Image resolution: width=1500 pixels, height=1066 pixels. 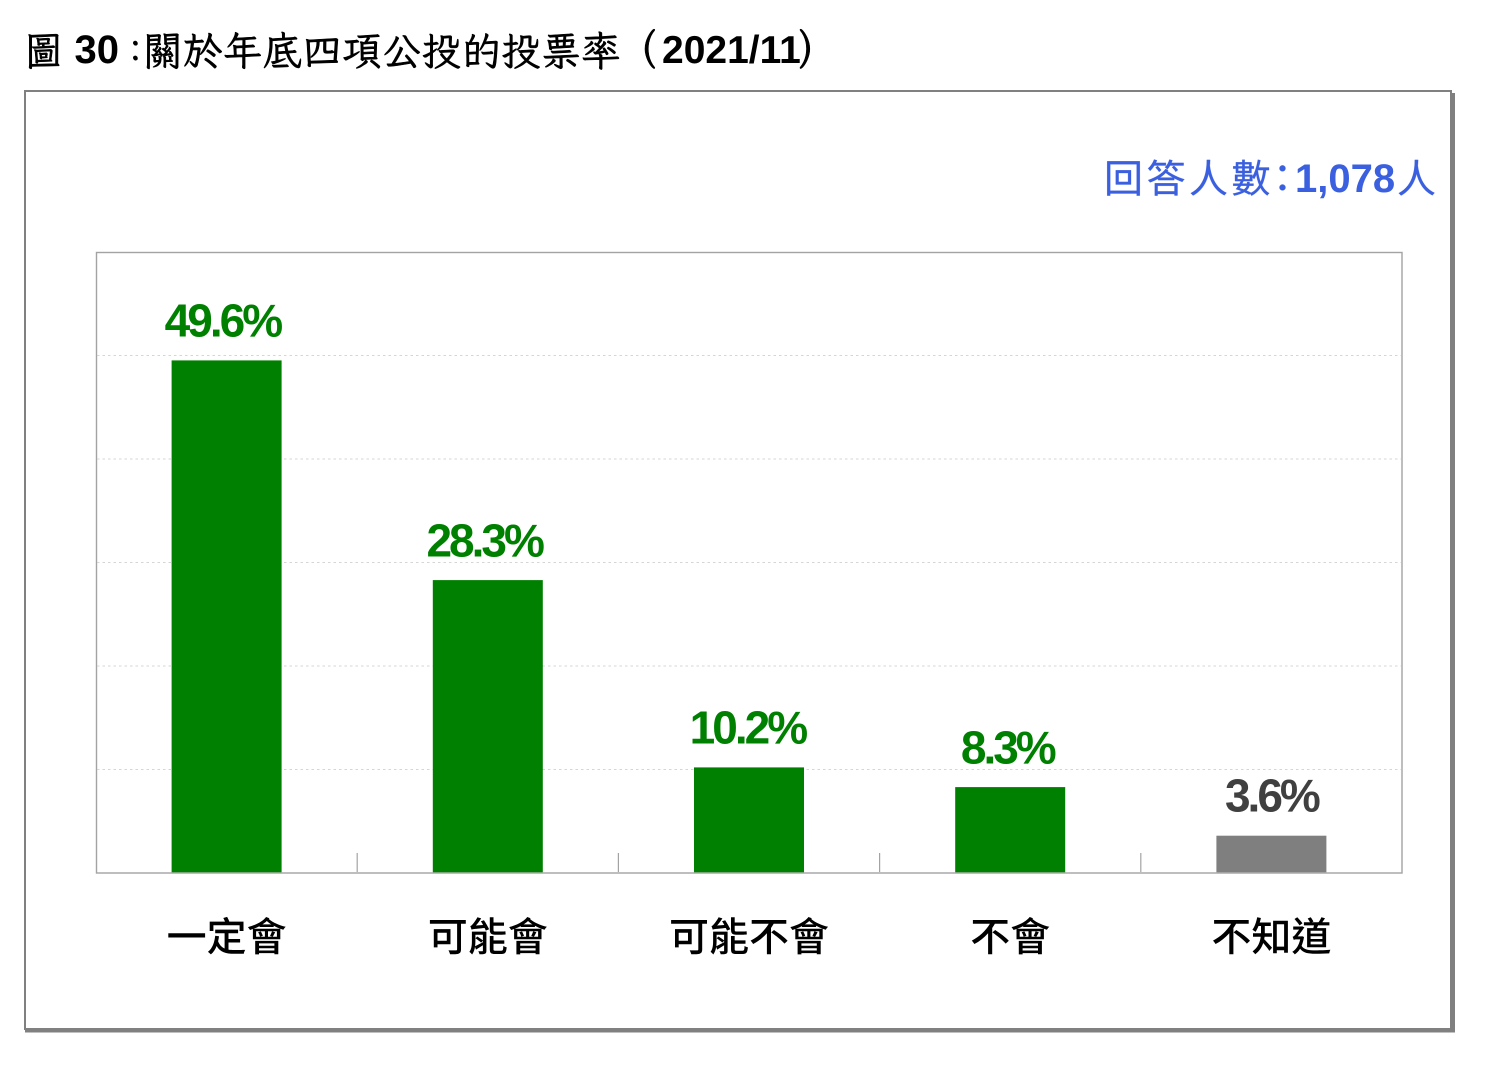 I want to click on svg-text: 3.6%, so click(x=1272, y=796).